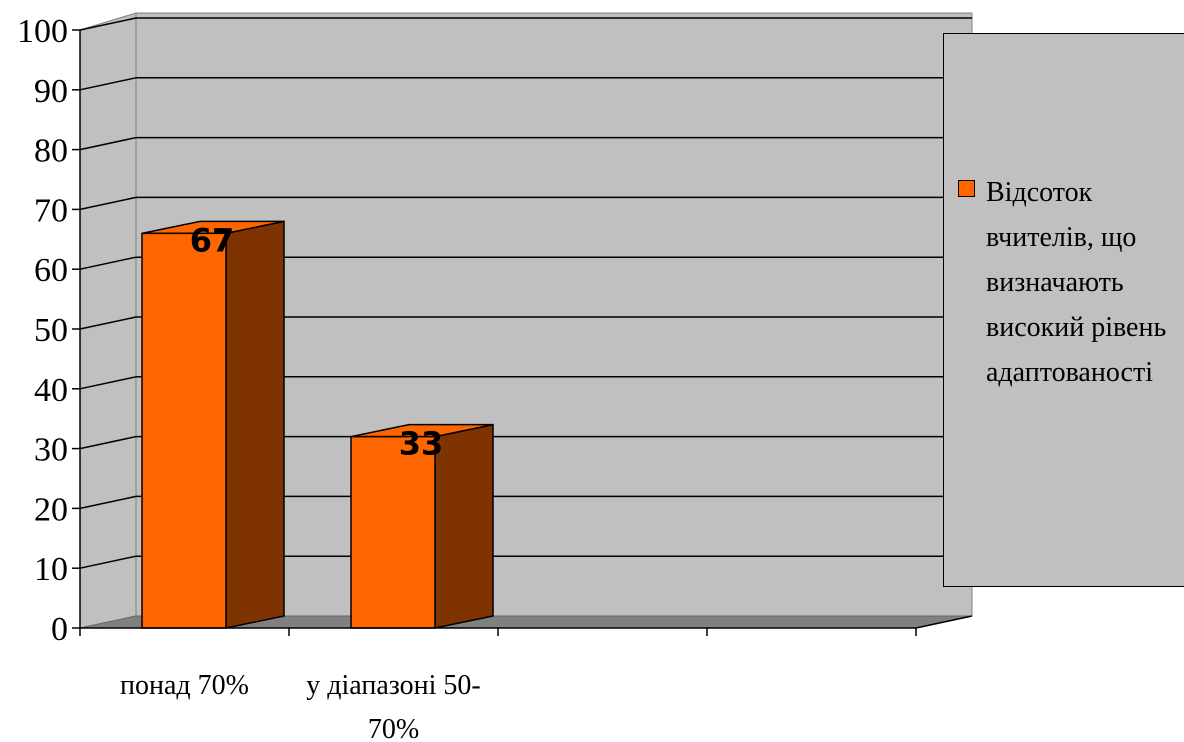 This screenshot has width=1184, height=742. I want to click on y-tick-label: 10, so click(51, 569).